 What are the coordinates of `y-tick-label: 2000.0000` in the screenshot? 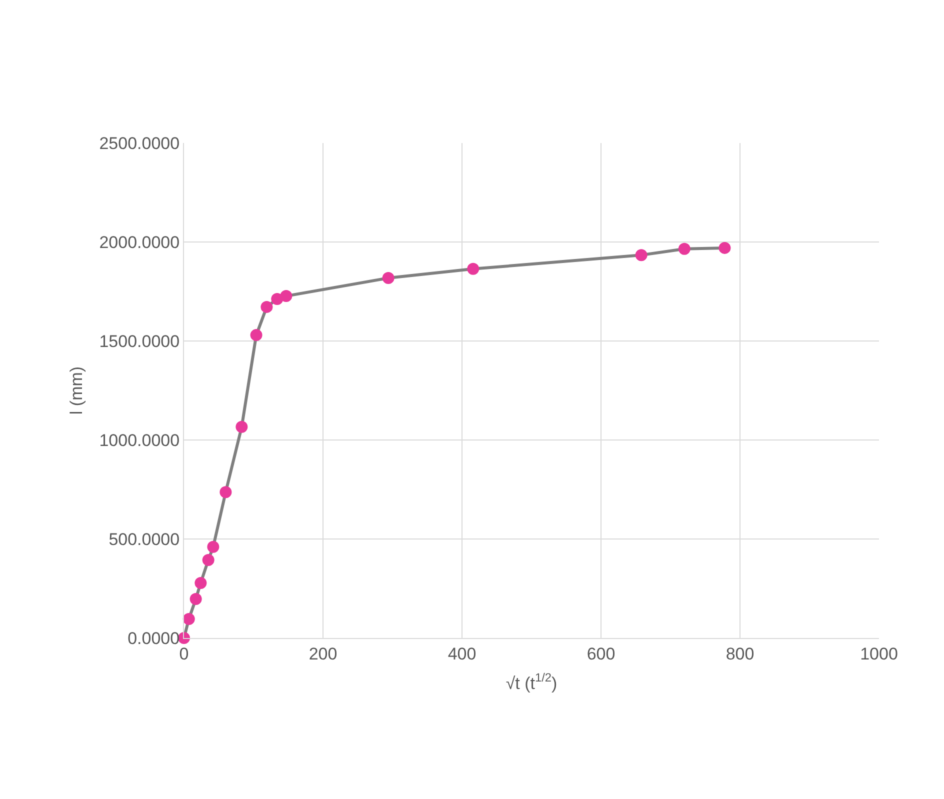 It's located at (139, 242).